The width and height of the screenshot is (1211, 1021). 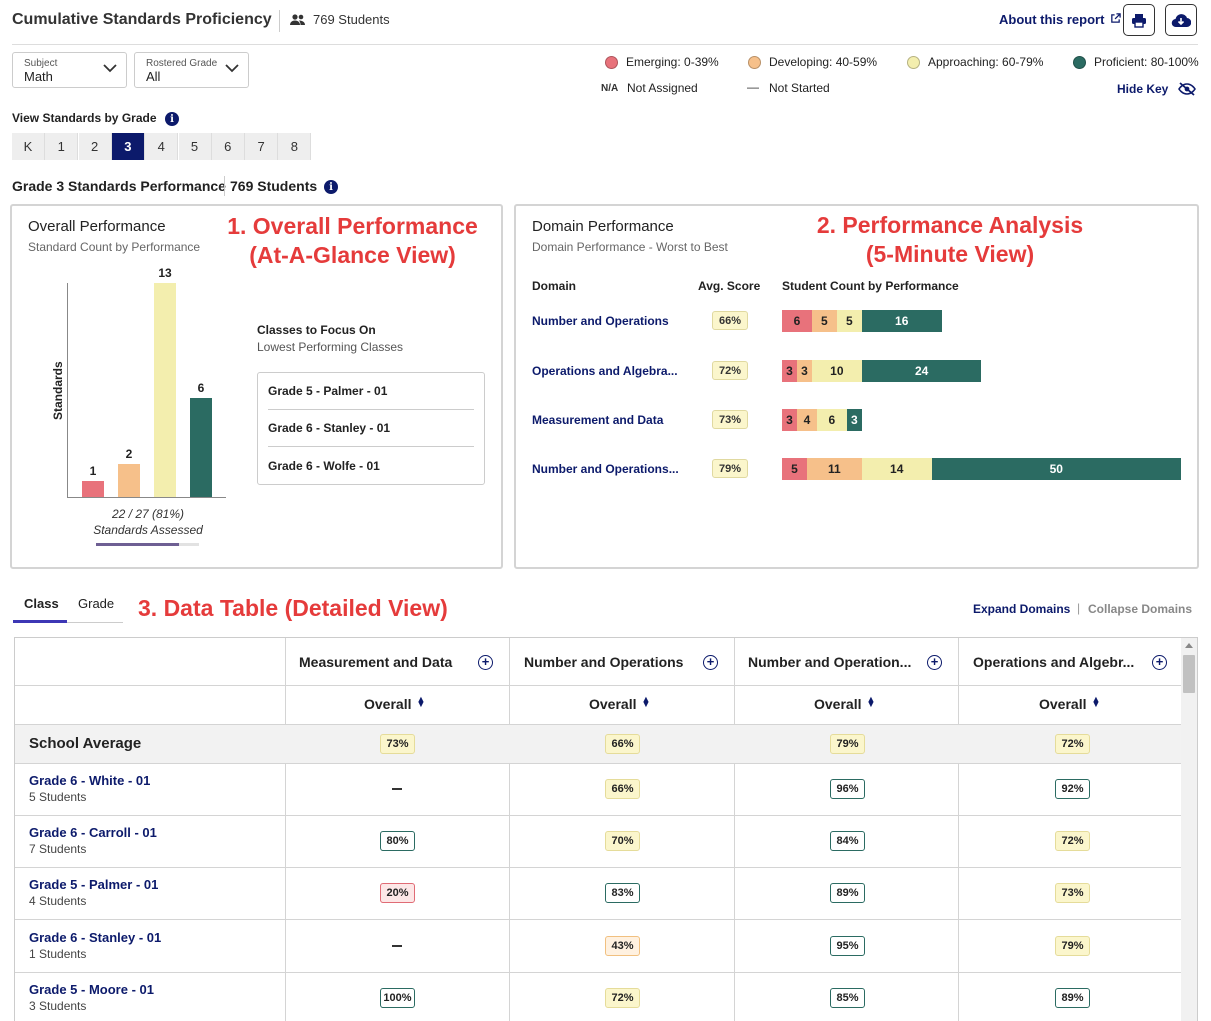 What do you see at coordinates (128, 146) in the screenshot?
I see `grade-button-3: 3` at bounding box center [128, 146].